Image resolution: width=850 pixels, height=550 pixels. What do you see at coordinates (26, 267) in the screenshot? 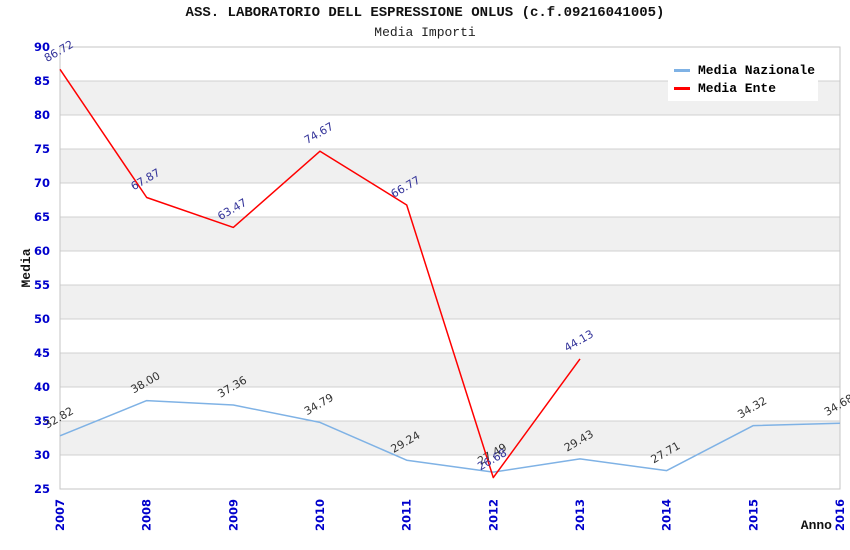
I see `y-axis-title: Media` at bounding box center [26, 267].